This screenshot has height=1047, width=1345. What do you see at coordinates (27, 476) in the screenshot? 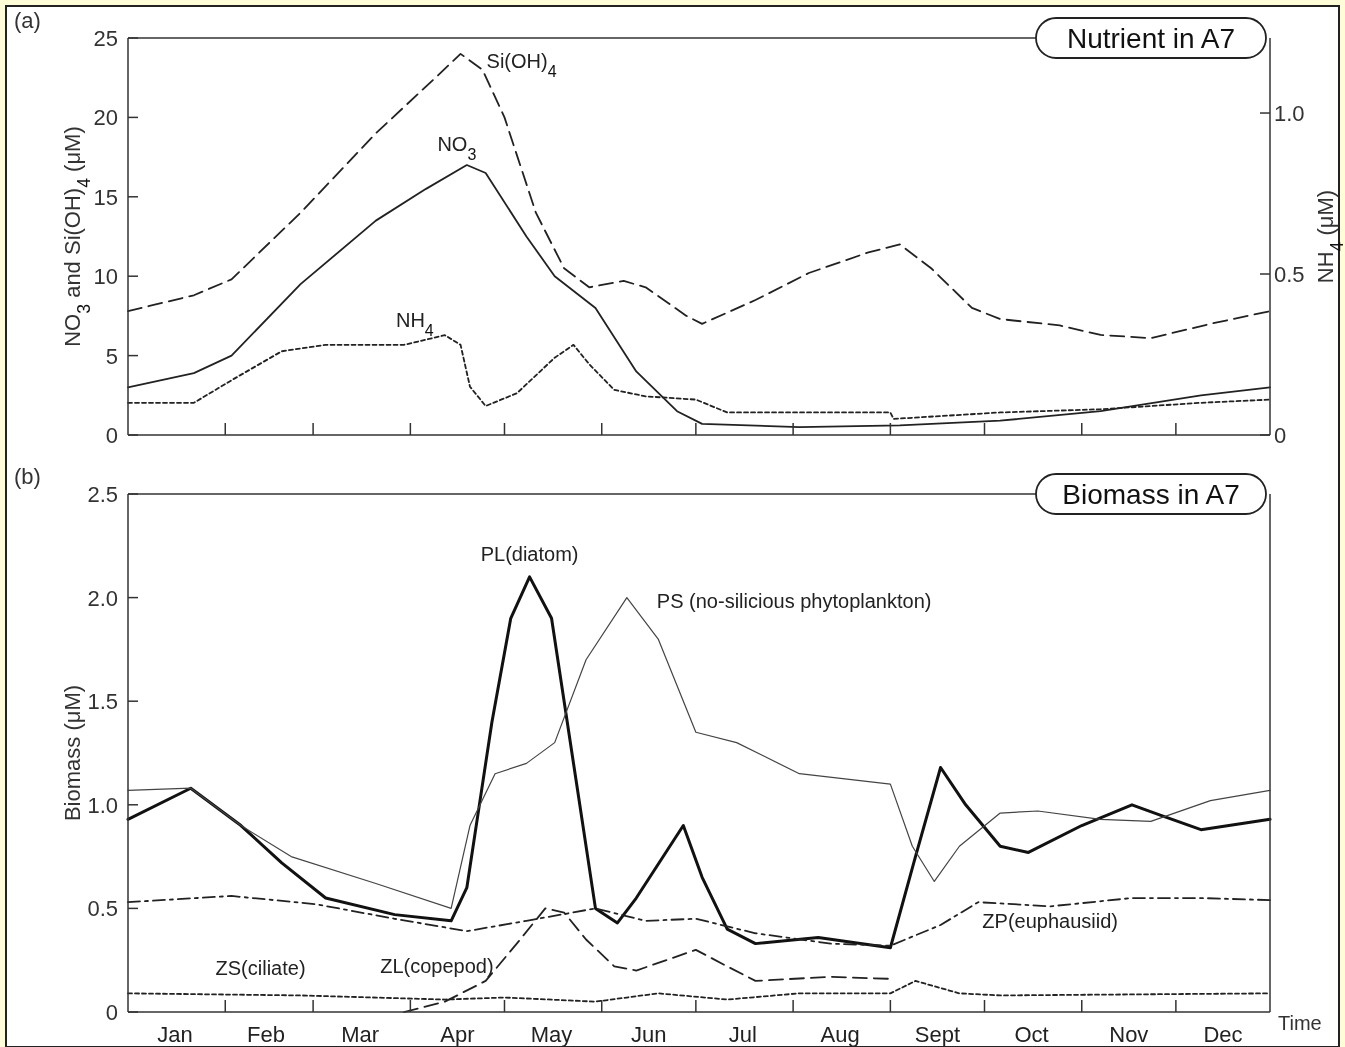
I see `text: (b)` at bounding box center [27, 476].